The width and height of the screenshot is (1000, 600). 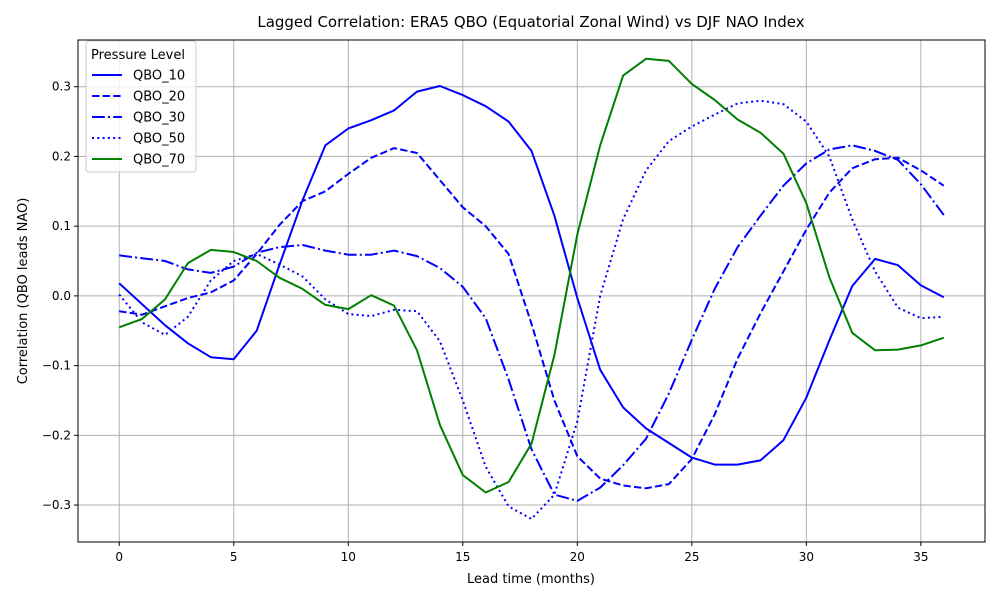 I want to click on legend-title: Pressure Level, so click(x=138, y=55).